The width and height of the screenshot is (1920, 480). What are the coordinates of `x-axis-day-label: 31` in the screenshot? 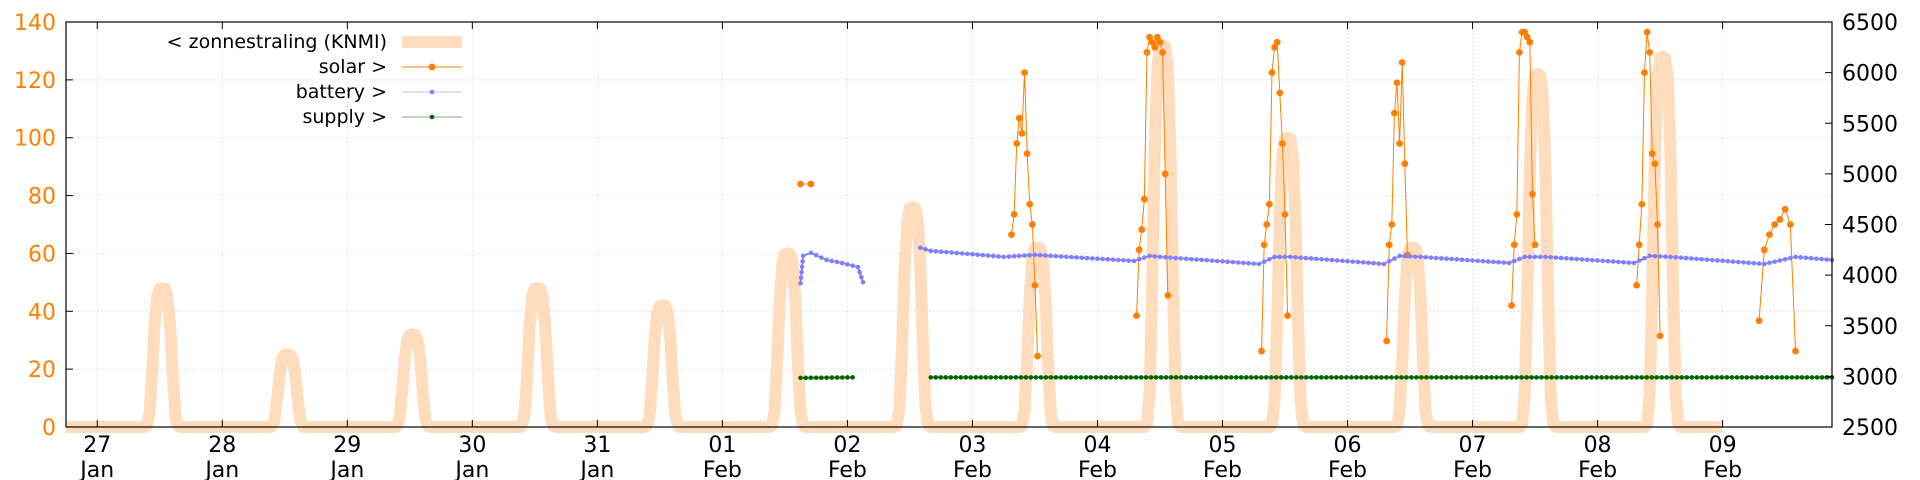 It's located at (597, 445).